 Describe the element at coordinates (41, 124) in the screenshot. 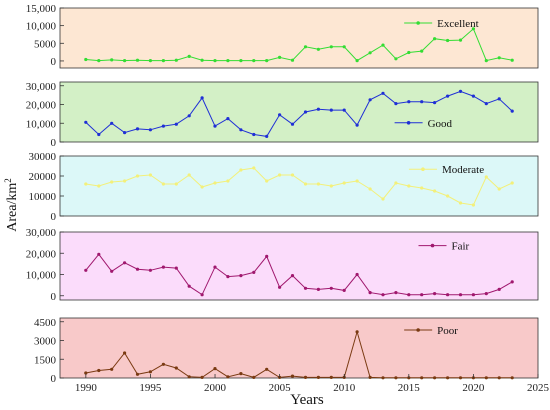

I see `y-tick-label: 10,000` at that location.